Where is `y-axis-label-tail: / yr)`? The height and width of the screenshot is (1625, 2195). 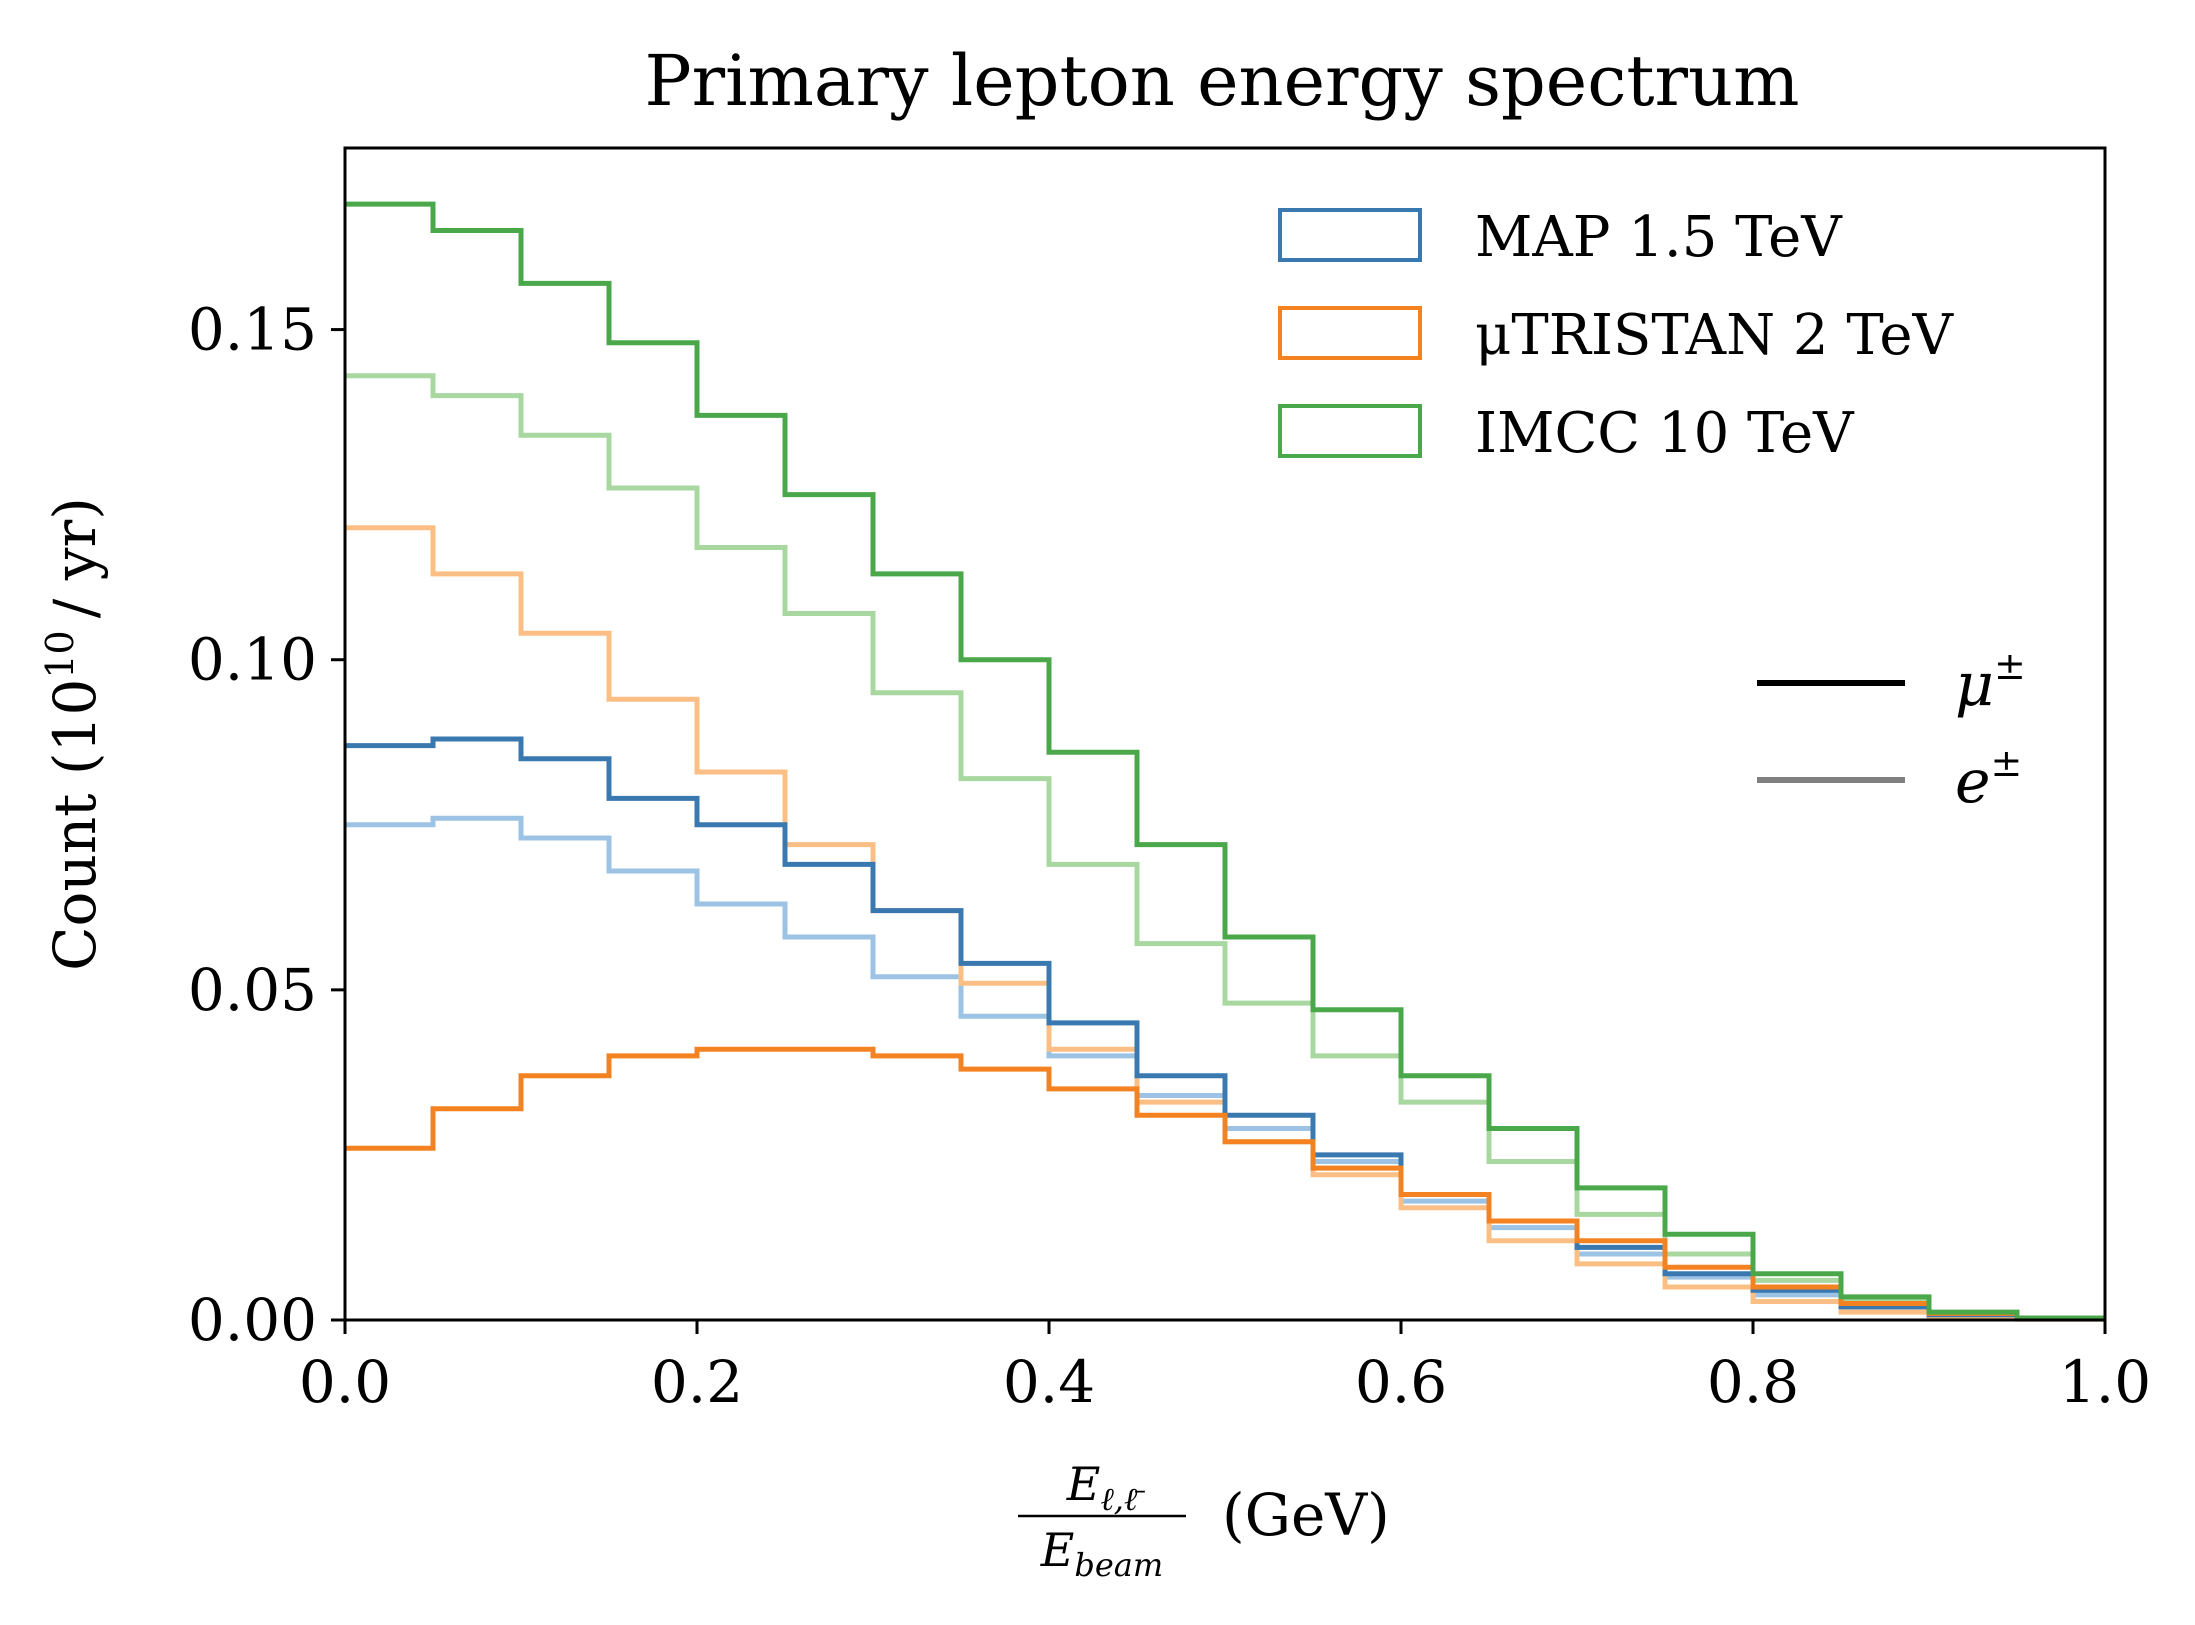
y-axis-label-tail: / yr) is located at coordinates (75, 557).